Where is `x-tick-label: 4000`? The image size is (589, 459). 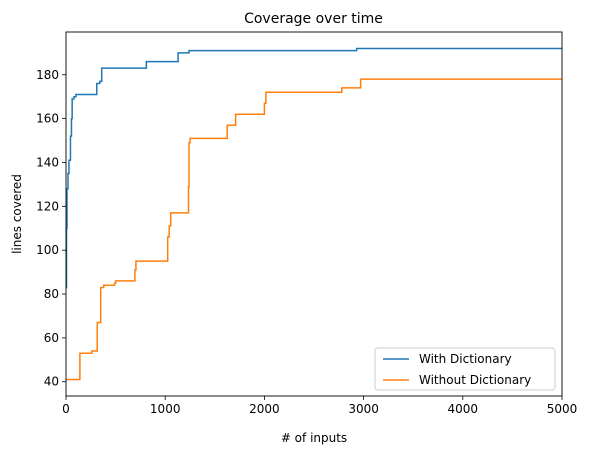
x-tick-label: 4000 is located at coordinates (463, 409).